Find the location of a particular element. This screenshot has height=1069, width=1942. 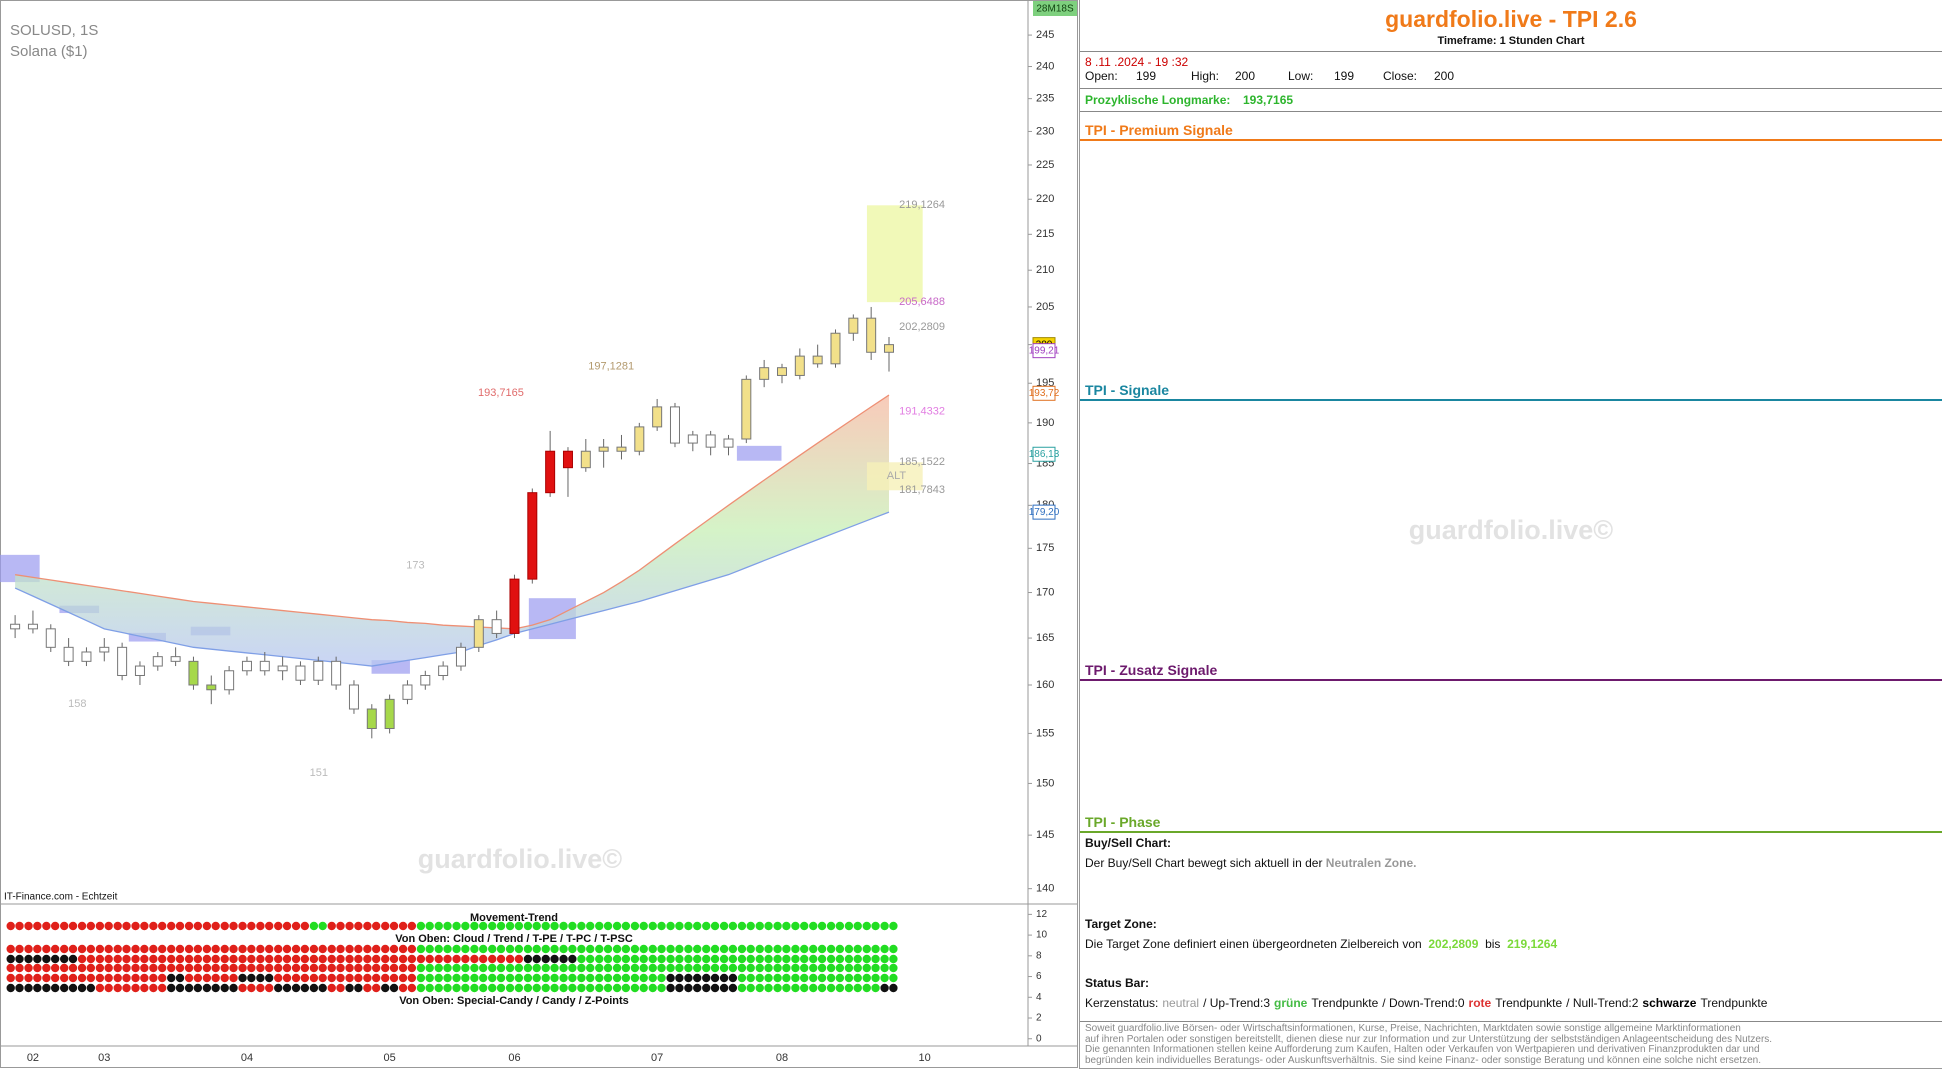

symbol: SOLUSD, 1S is located at coordinates (54, 30).